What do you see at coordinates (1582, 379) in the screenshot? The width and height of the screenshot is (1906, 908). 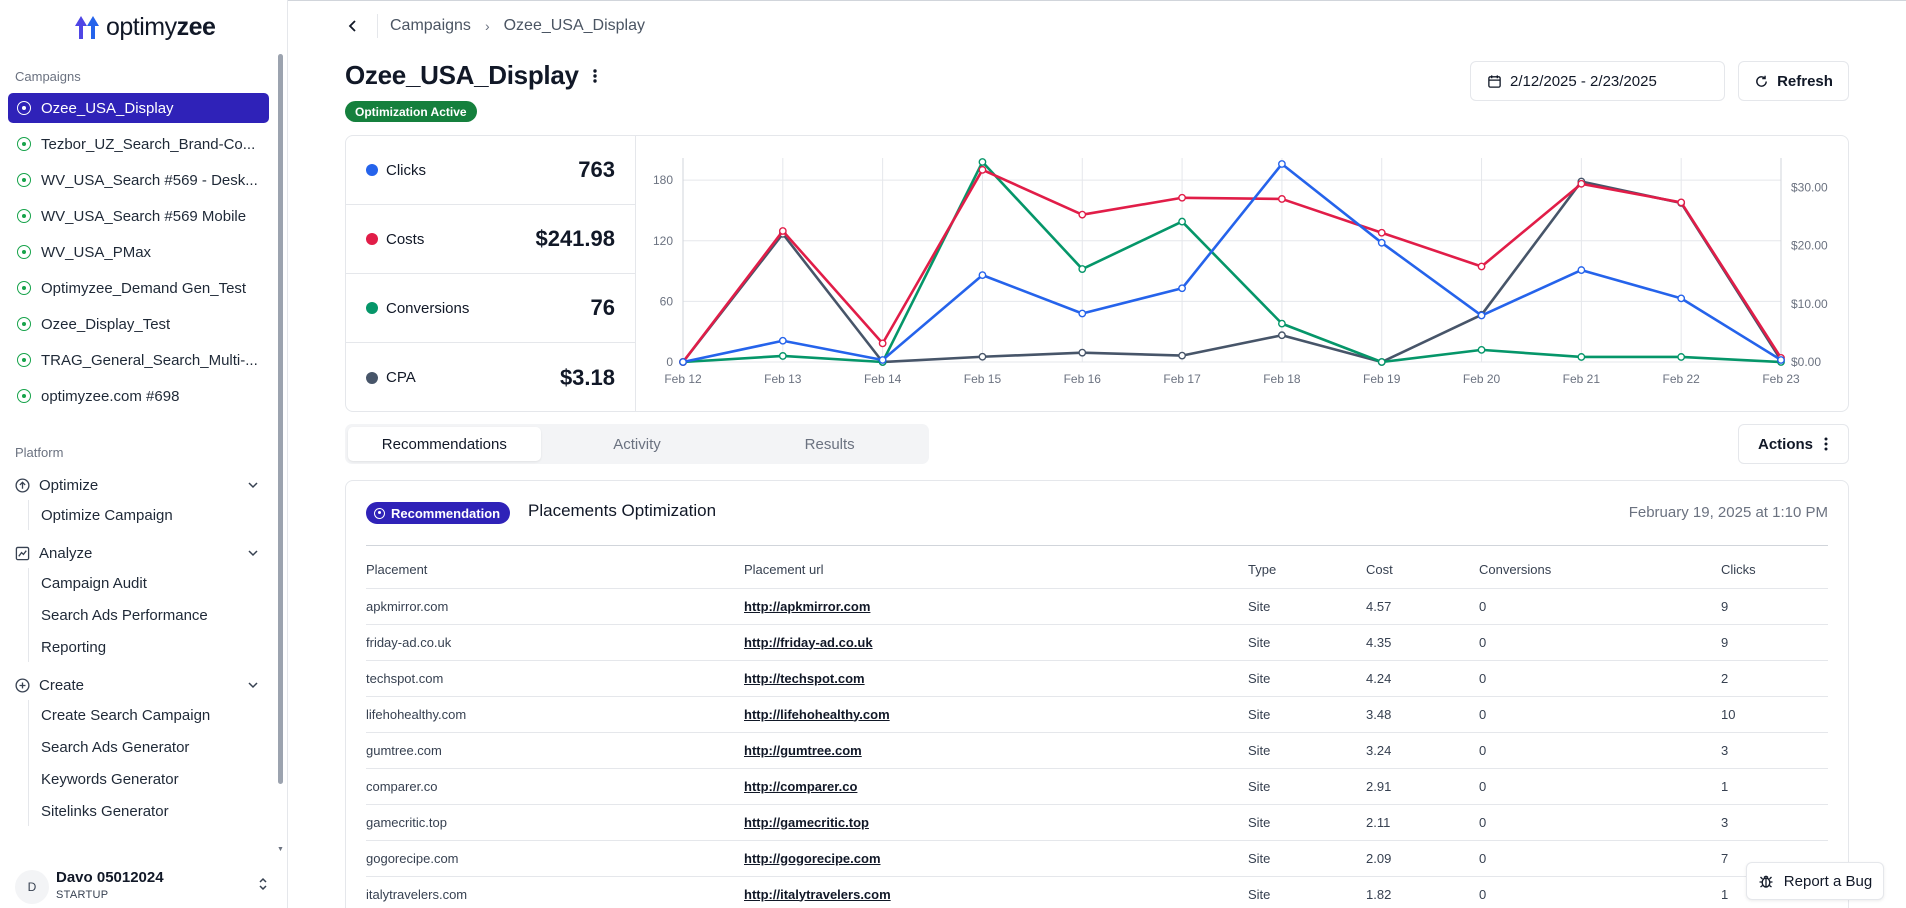 I see `x-tick-label: Feb 21` at bounding box center [1582, 379].